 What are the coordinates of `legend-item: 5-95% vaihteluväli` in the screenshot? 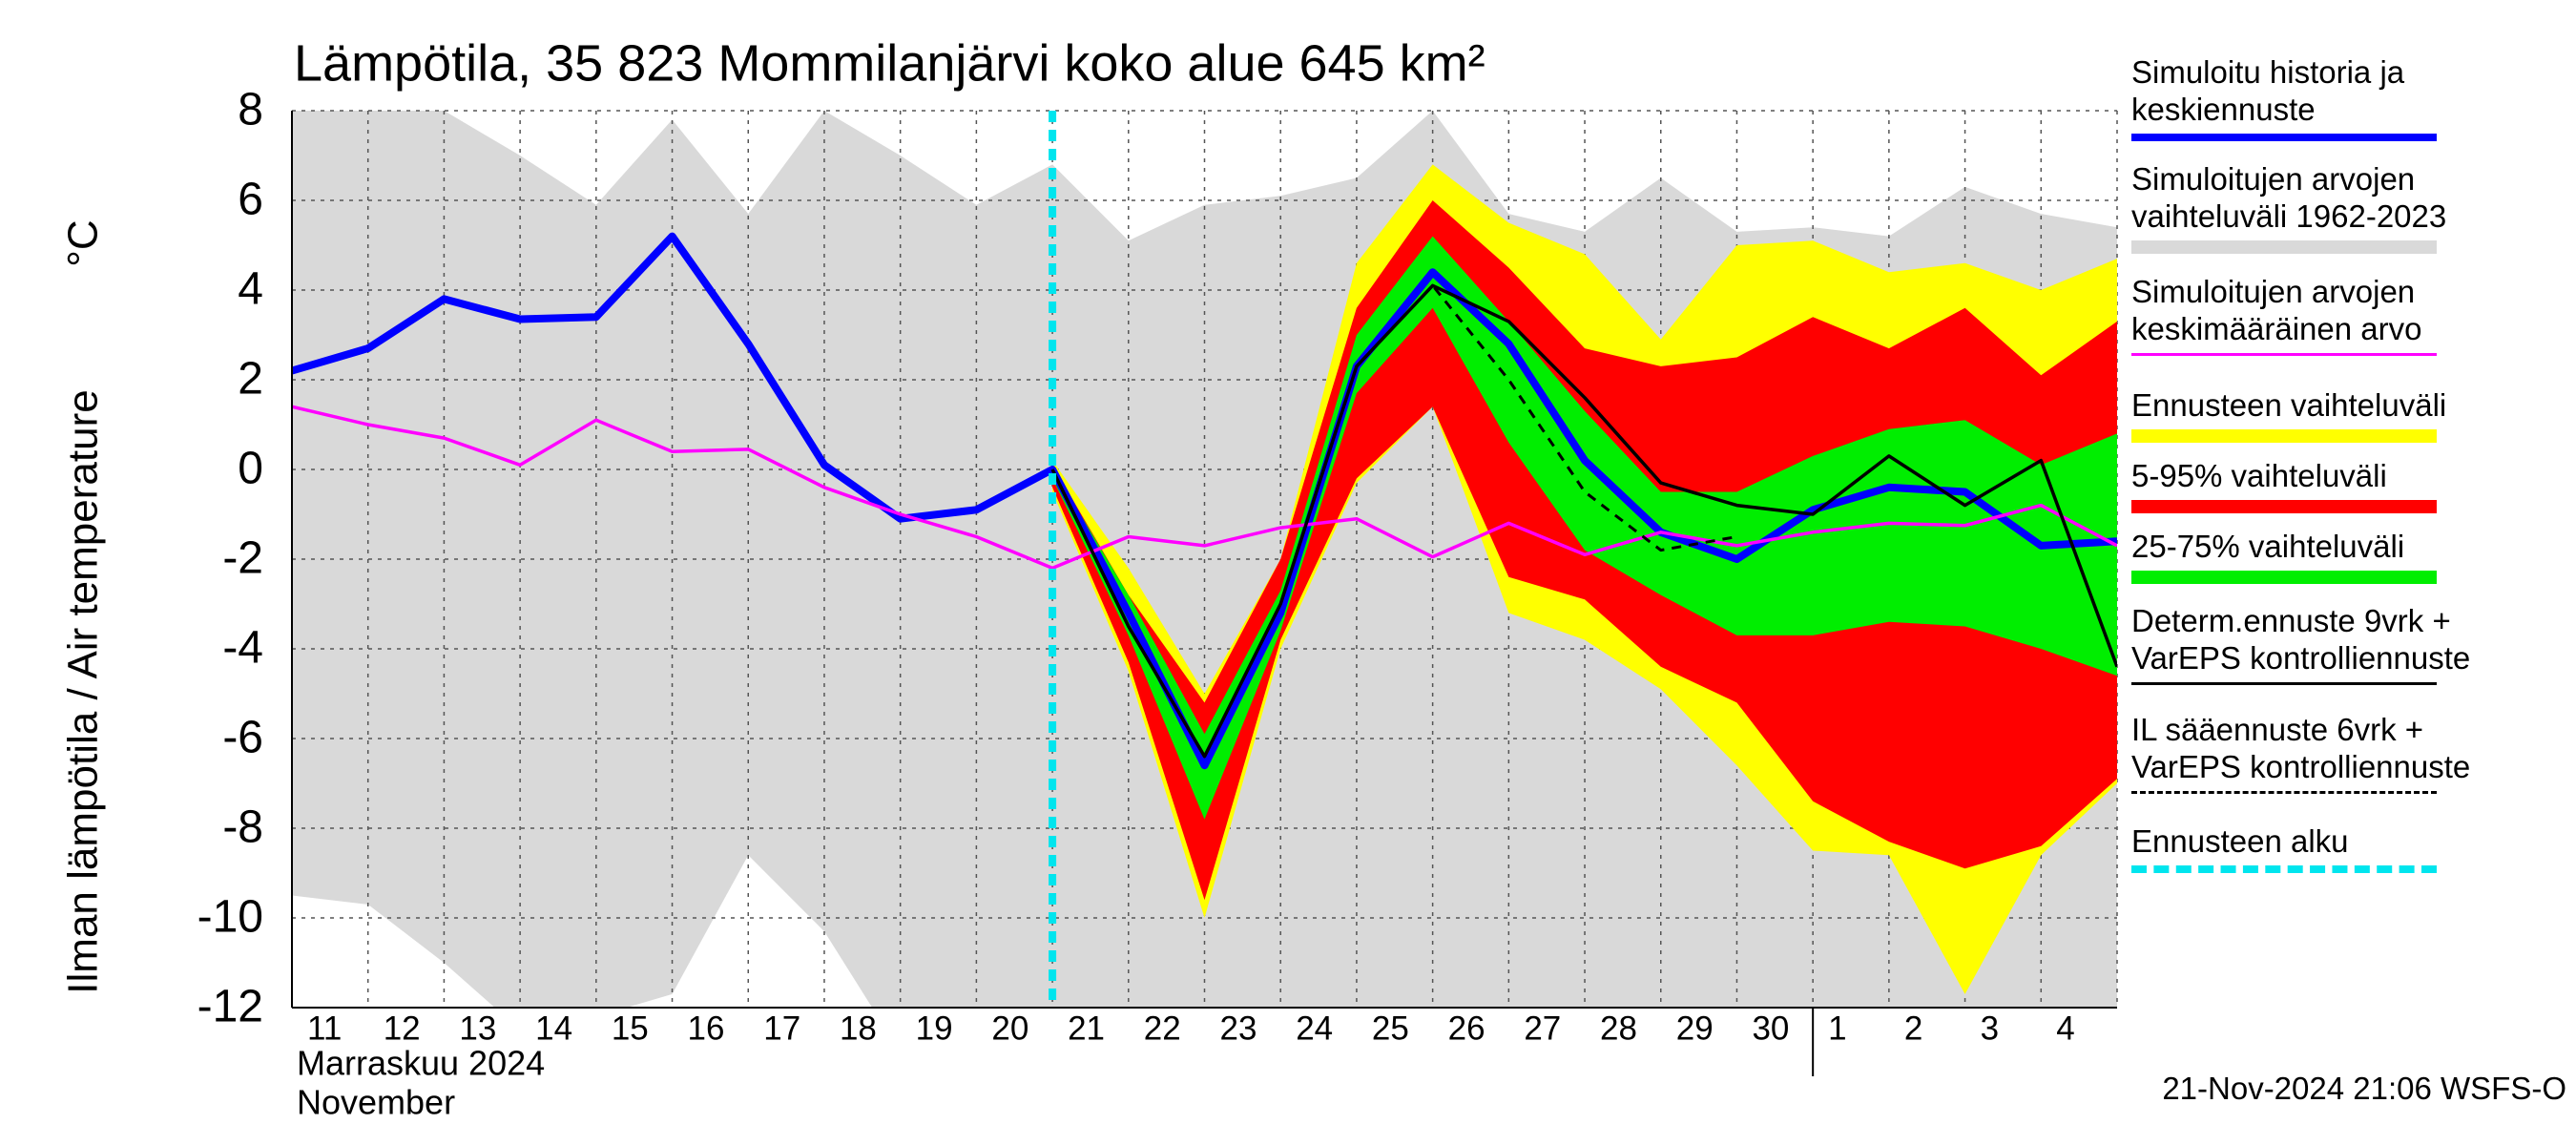 It's located at (2350, 485).